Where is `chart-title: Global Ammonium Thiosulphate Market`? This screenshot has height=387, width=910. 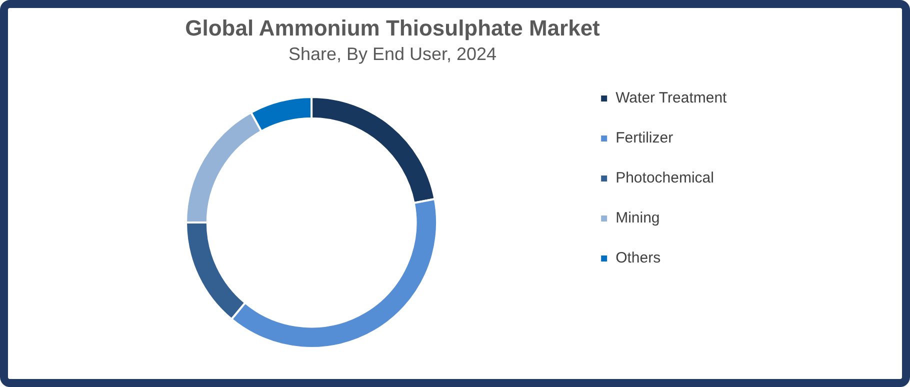
chart-title: Global Ammonium Thiosulphate Market is located at coordinates (393, 27).